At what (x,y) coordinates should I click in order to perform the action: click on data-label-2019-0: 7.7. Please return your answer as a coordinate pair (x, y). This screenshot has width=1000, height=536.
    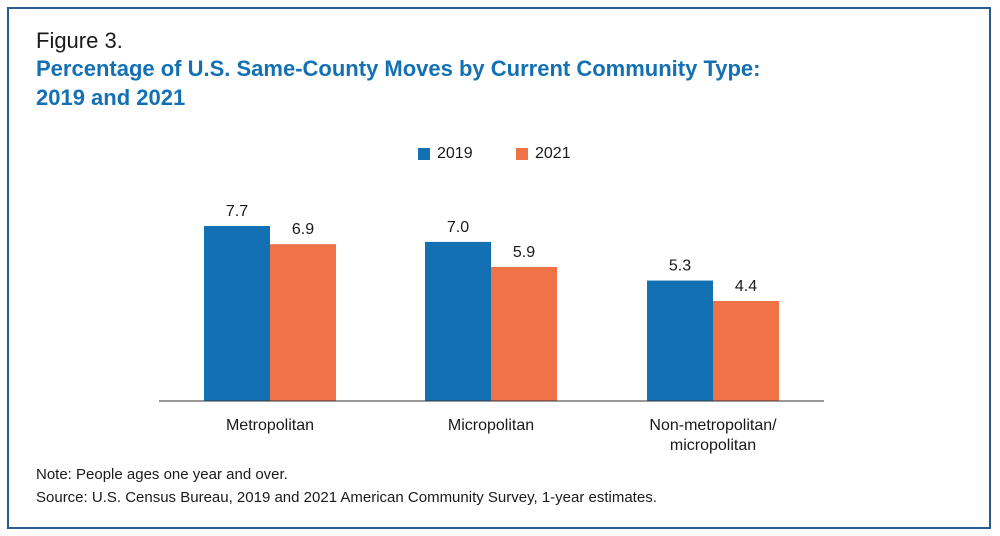
    Looking at the image, I should click on (237, 211).